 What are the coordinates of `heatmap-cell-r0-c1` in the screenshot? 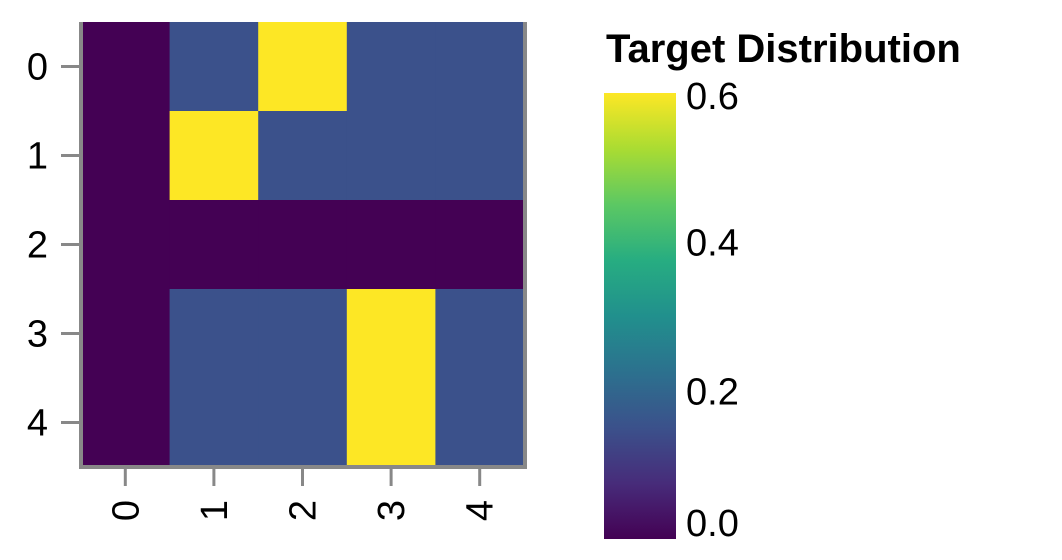 It's located at (214, 67).